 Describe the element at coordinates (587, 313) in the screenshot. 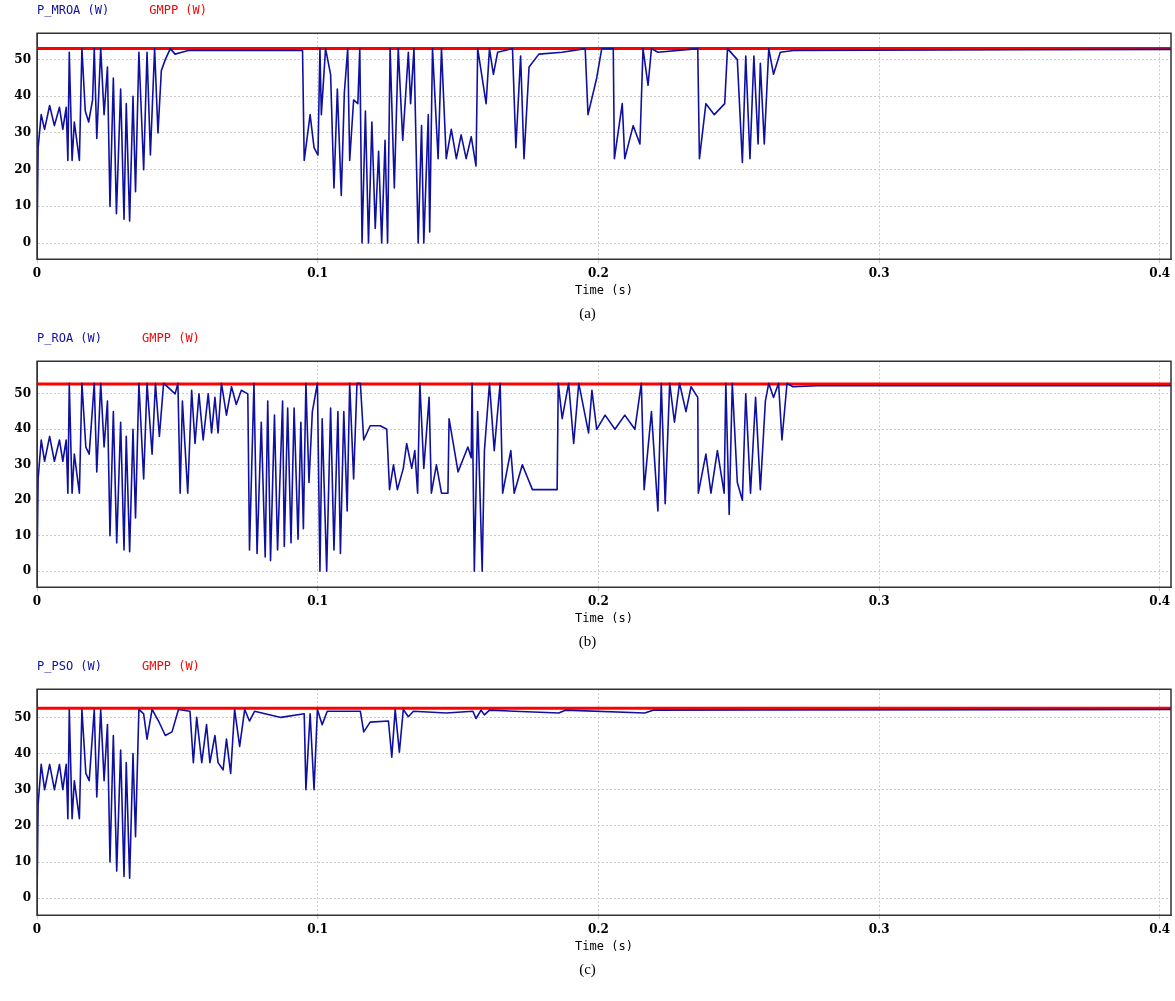

I see `text: (a)` at that location.